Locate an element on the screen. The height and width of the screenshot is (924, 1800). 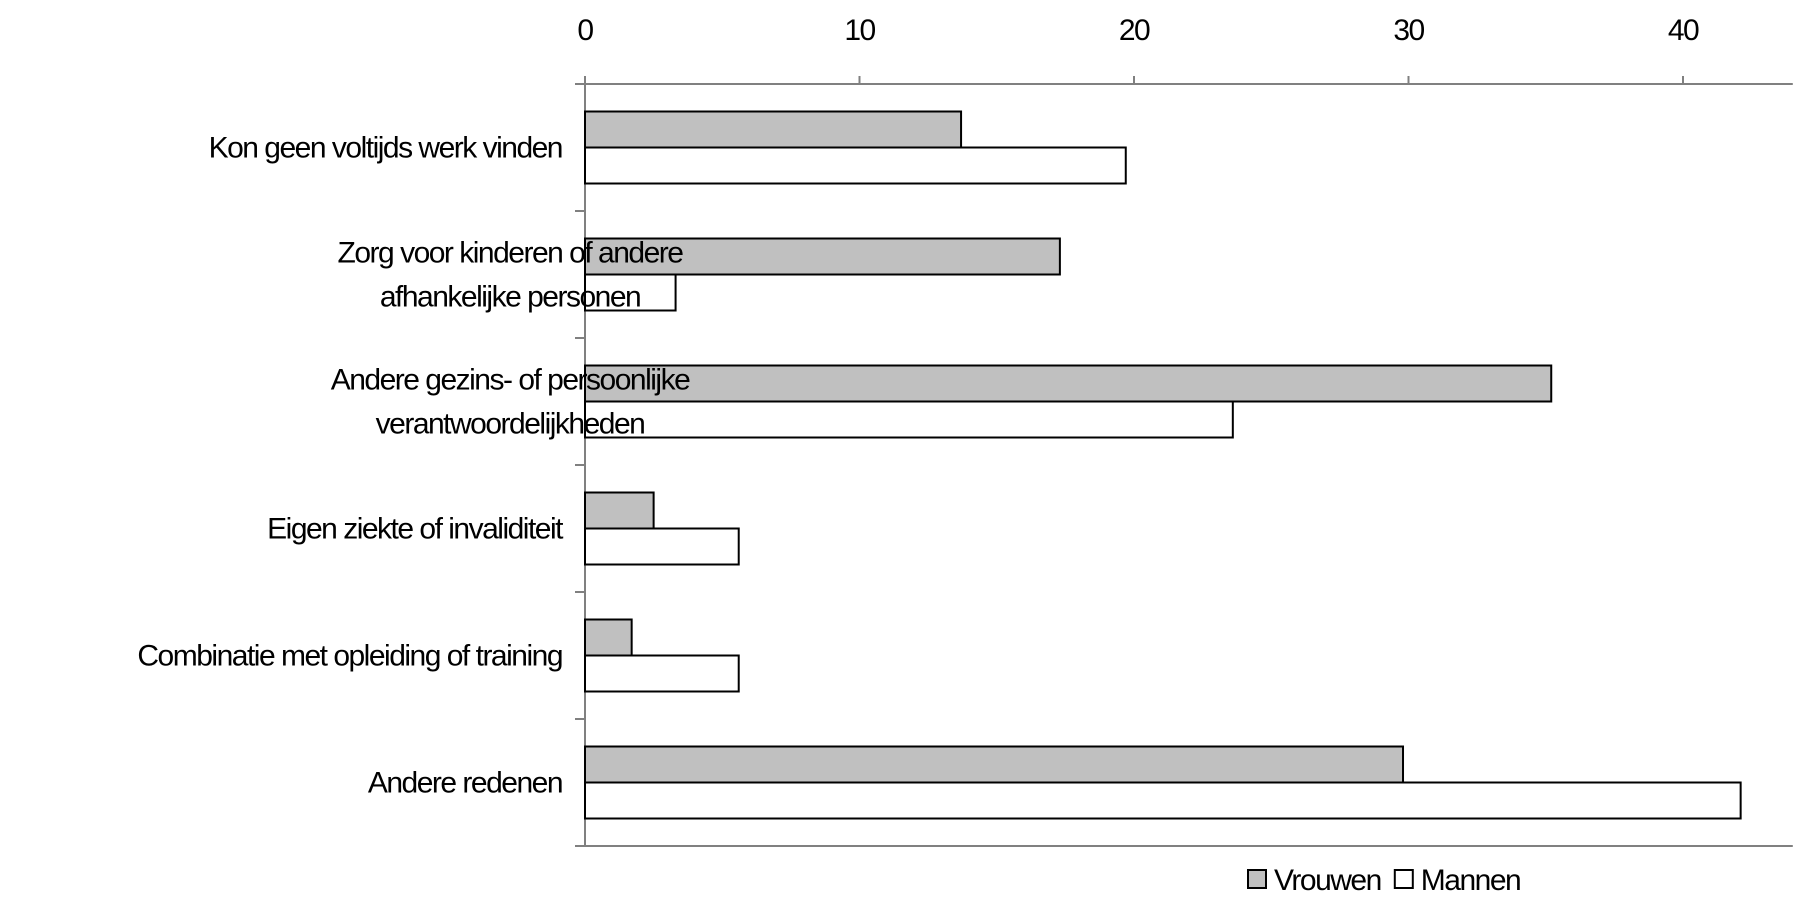
category-label: afhankelijke personen is located at coordinates (510, 297).